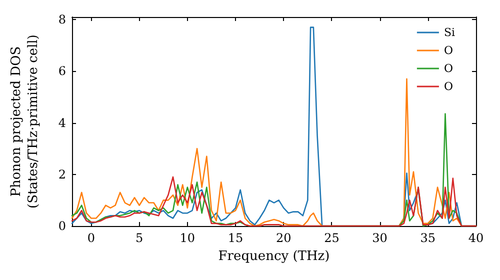 The height and width of the screenshot is (280, 500). I want to click on x-tick-label: 35, so click(428, 238).